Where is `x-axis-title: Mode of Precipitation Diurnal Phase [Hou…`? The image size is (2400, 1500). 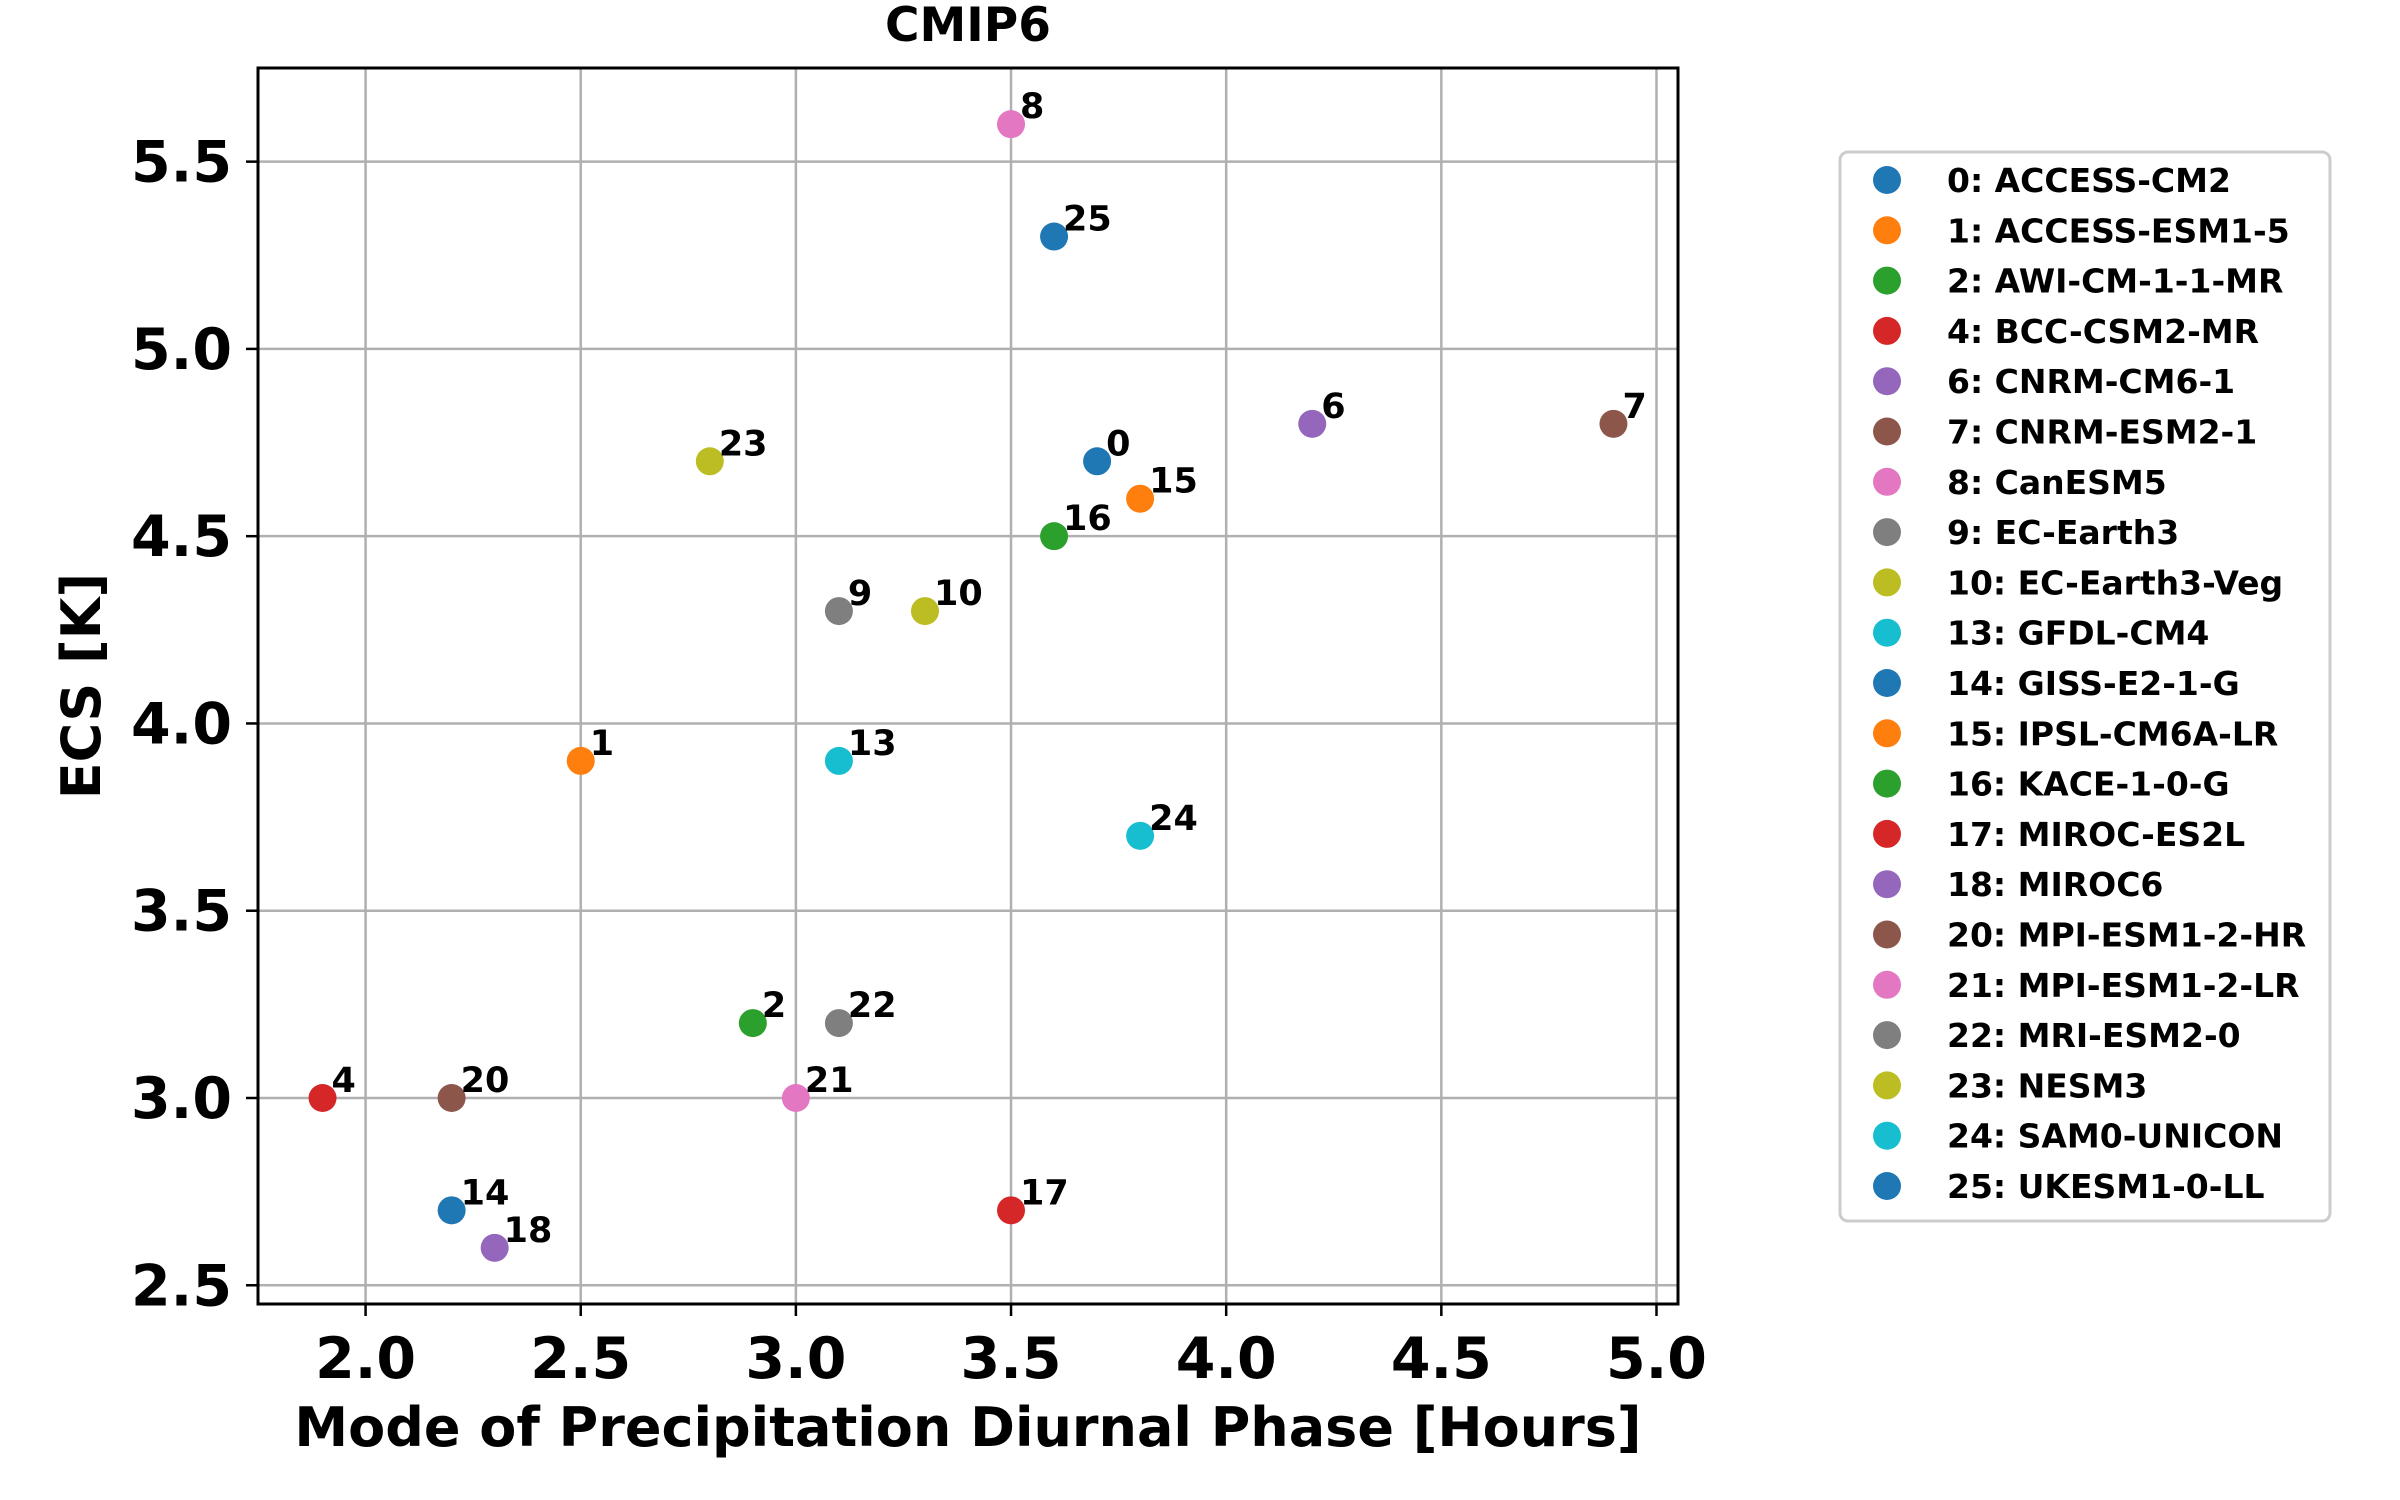 x-axis-title: Mode of Precipitation Diurnal Phase [Hou… is located at coordinates (967, 1427).